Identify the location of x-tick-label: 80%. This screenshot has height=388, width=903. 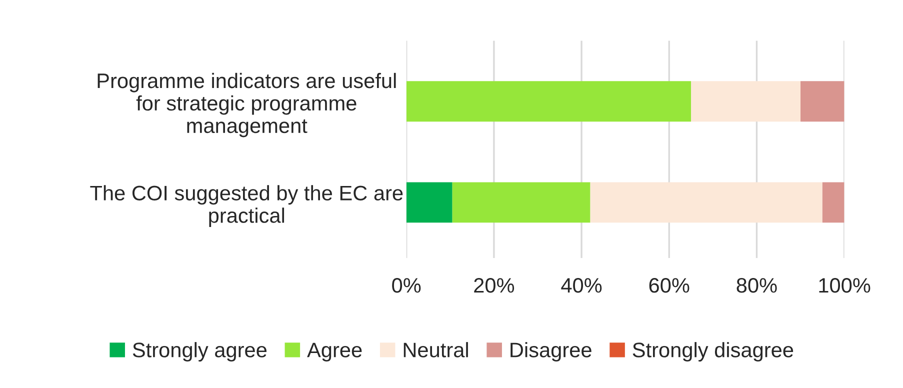
(756, 285).